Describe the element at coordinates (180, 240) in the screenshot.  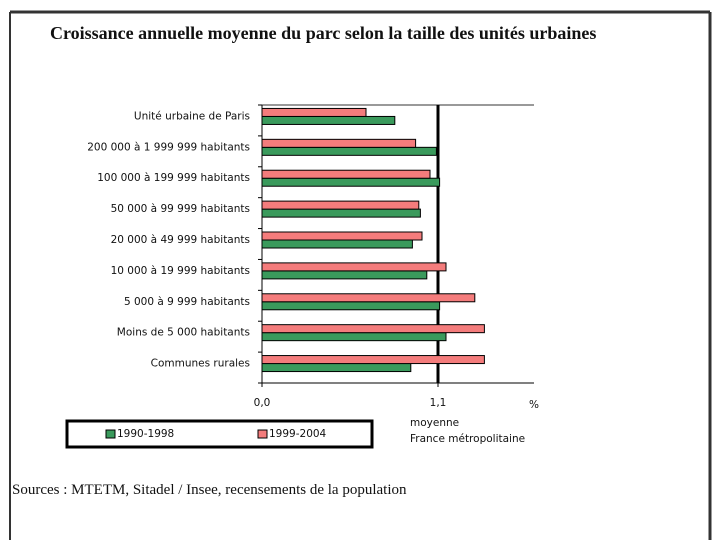
I see `y-tick-label: 20 000 à 49 999 habitants` at that location.